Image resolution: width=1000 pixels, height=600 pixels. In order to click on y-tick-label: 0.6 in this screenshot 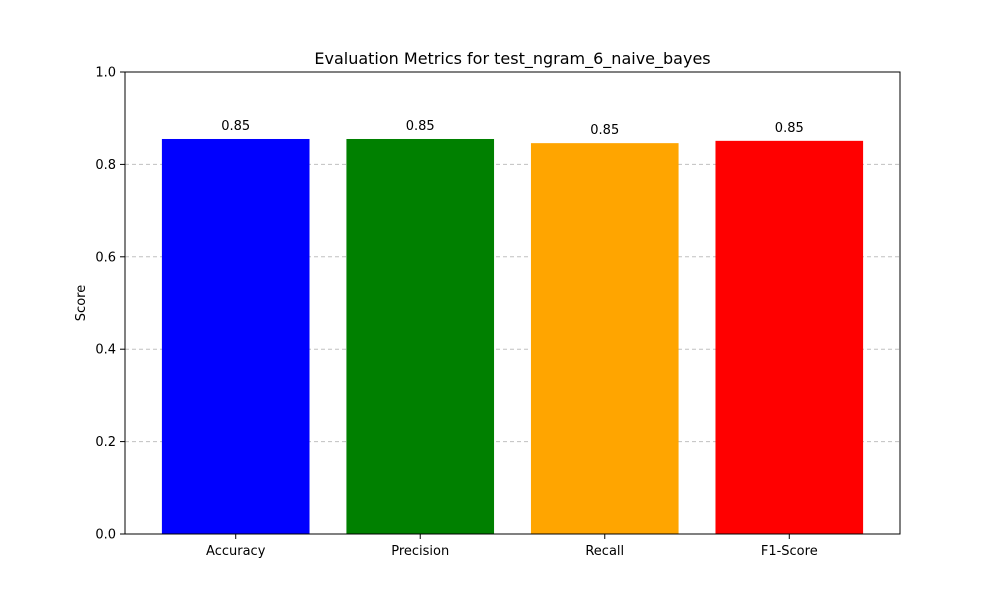, I will do `click(105, 257)`.